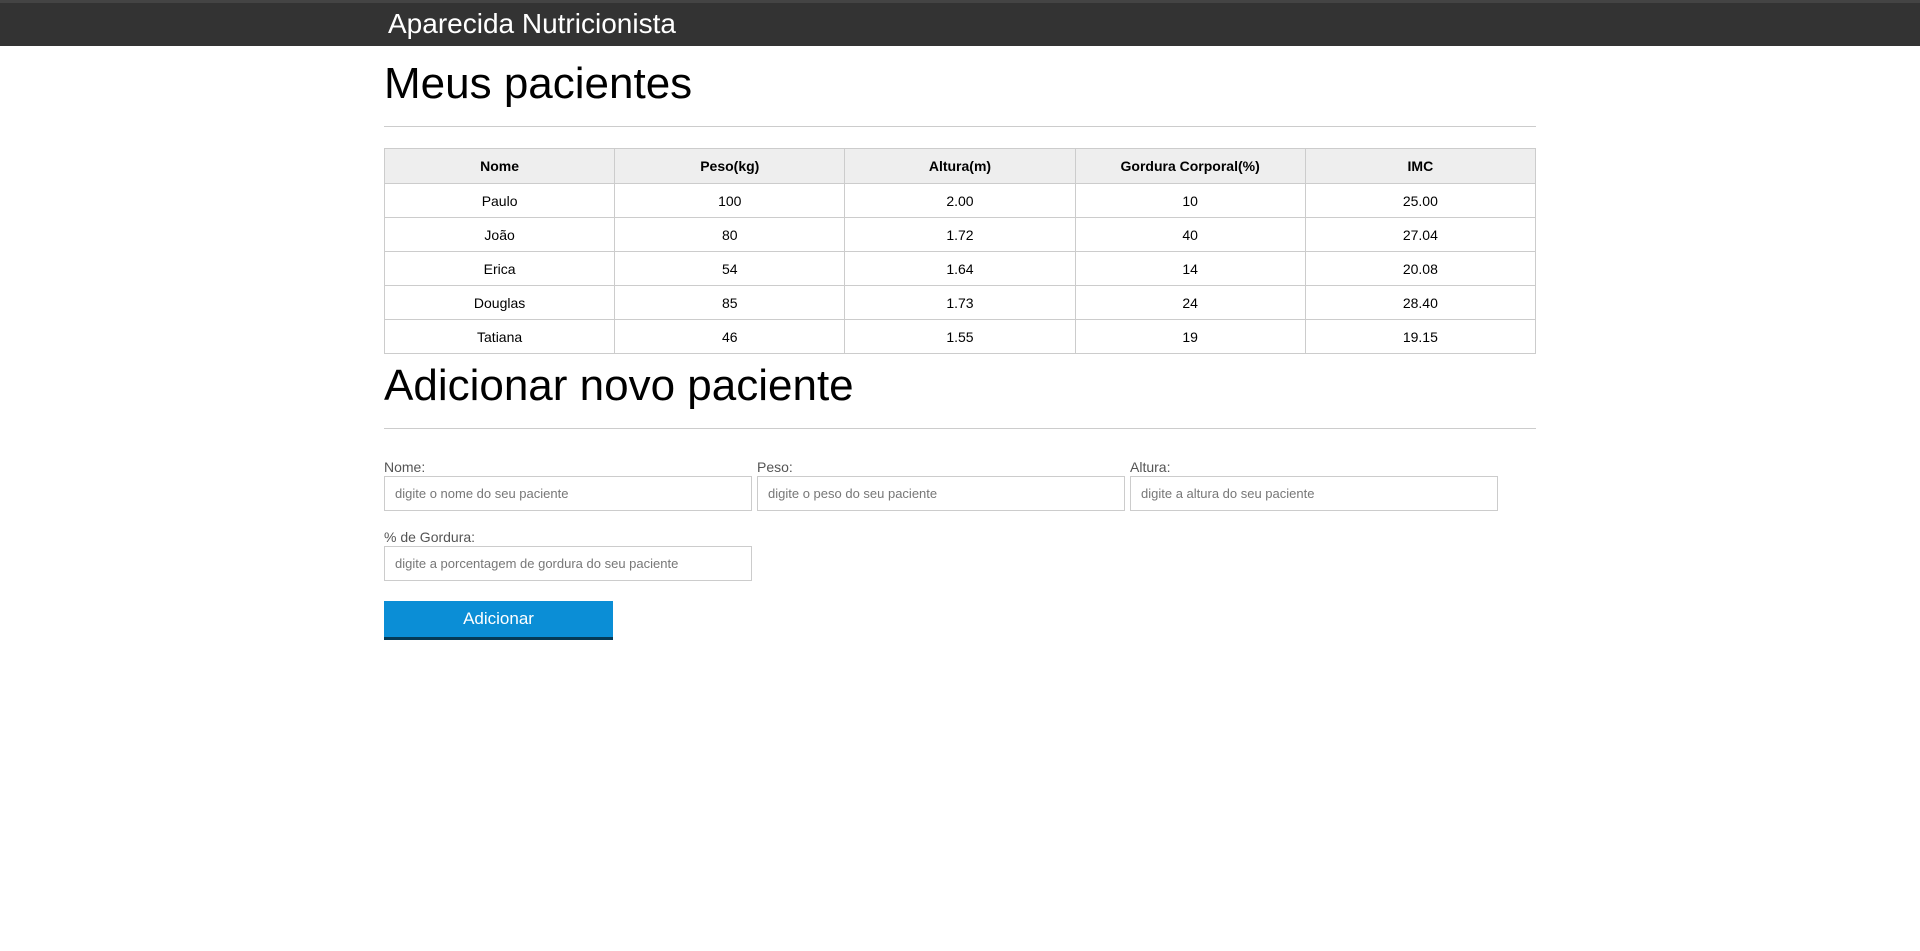 This screenshot has width=1920, height=951. What do you see at coordinates (499, 336) in the screenshot?
I see `table-cell: Tatiana` at bounding box center [499, 336].